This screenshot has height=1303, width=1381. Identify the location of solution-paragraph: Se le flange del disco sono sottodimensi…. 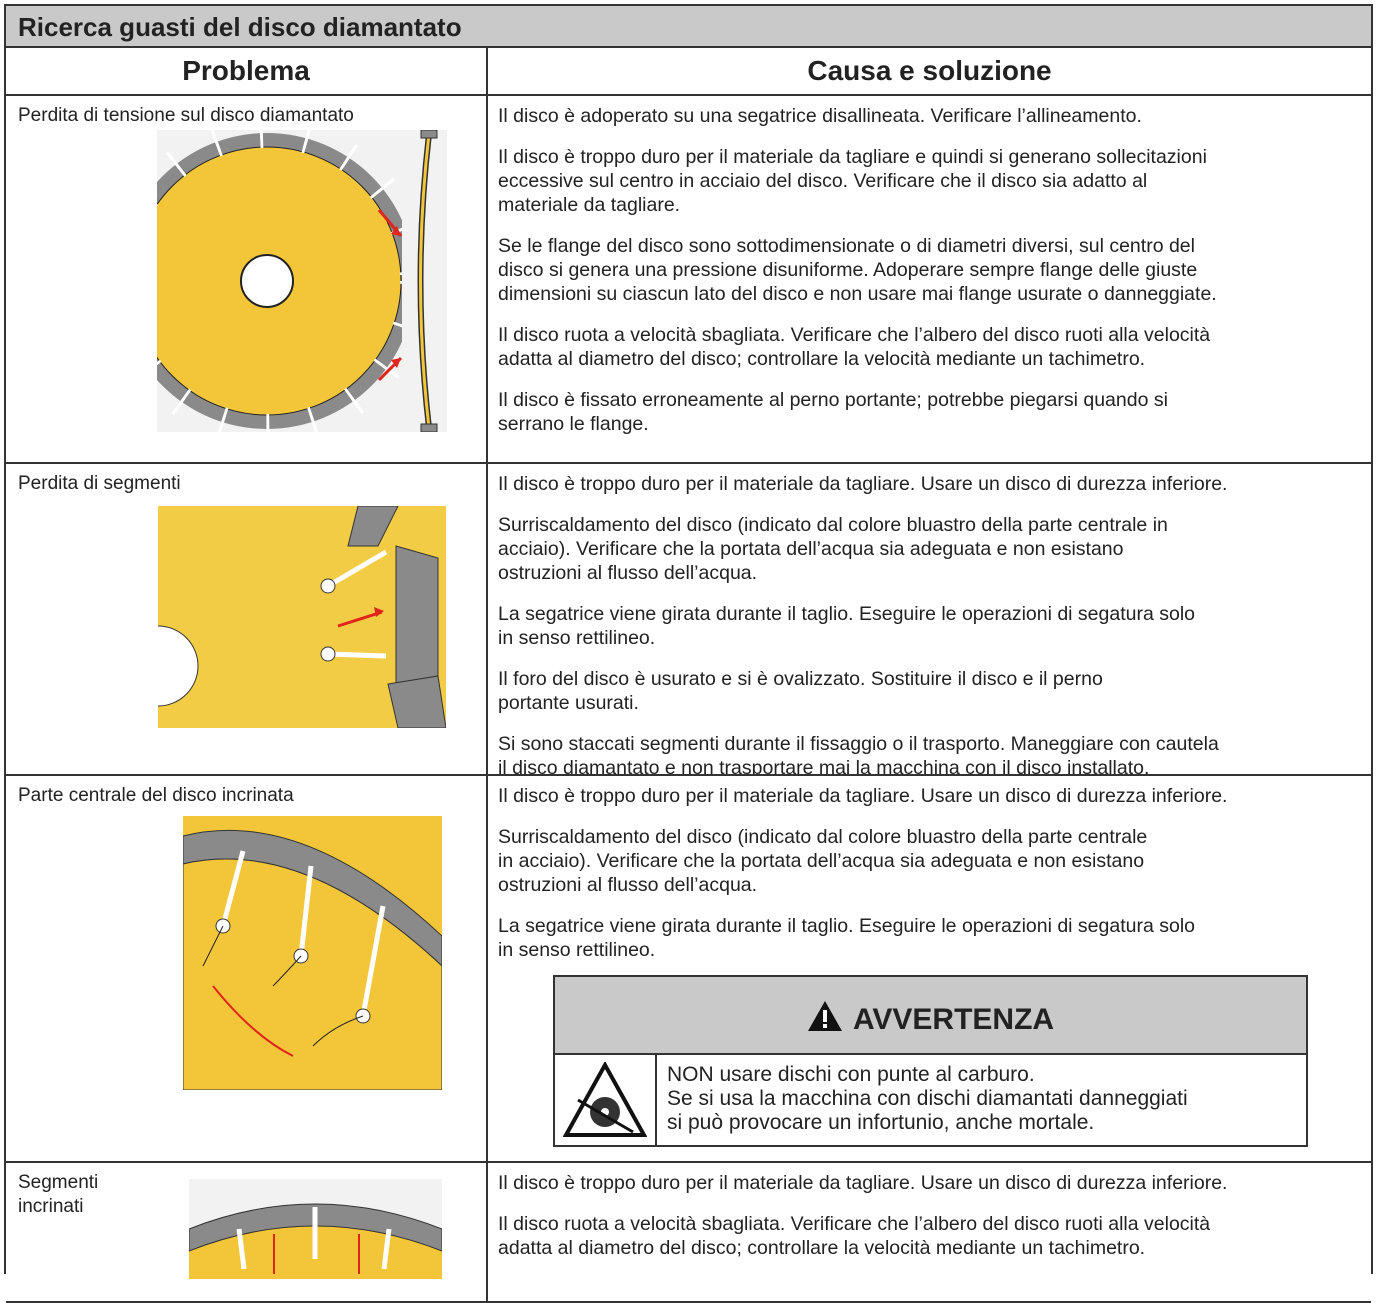
(934, 270).